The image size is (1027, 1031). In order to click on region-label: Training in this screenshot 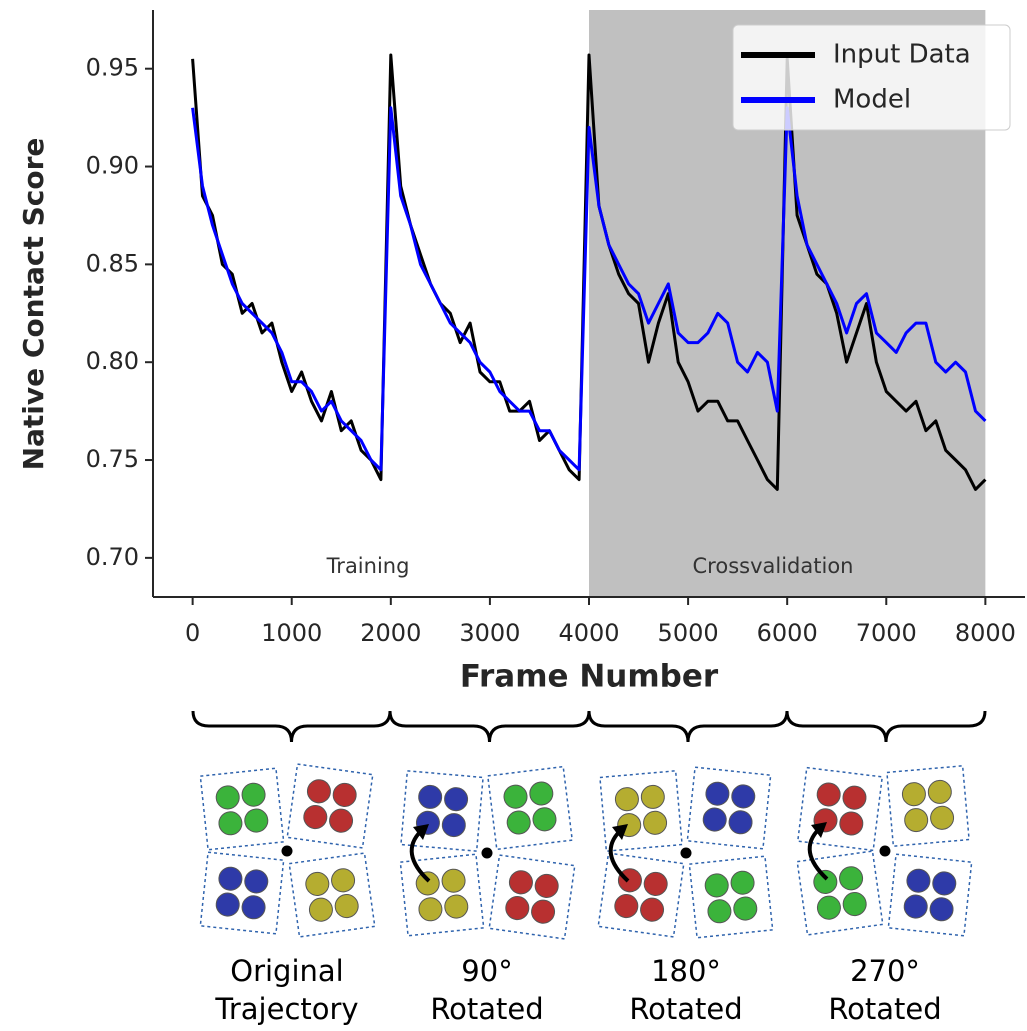, I will do `click(368, 566)`.